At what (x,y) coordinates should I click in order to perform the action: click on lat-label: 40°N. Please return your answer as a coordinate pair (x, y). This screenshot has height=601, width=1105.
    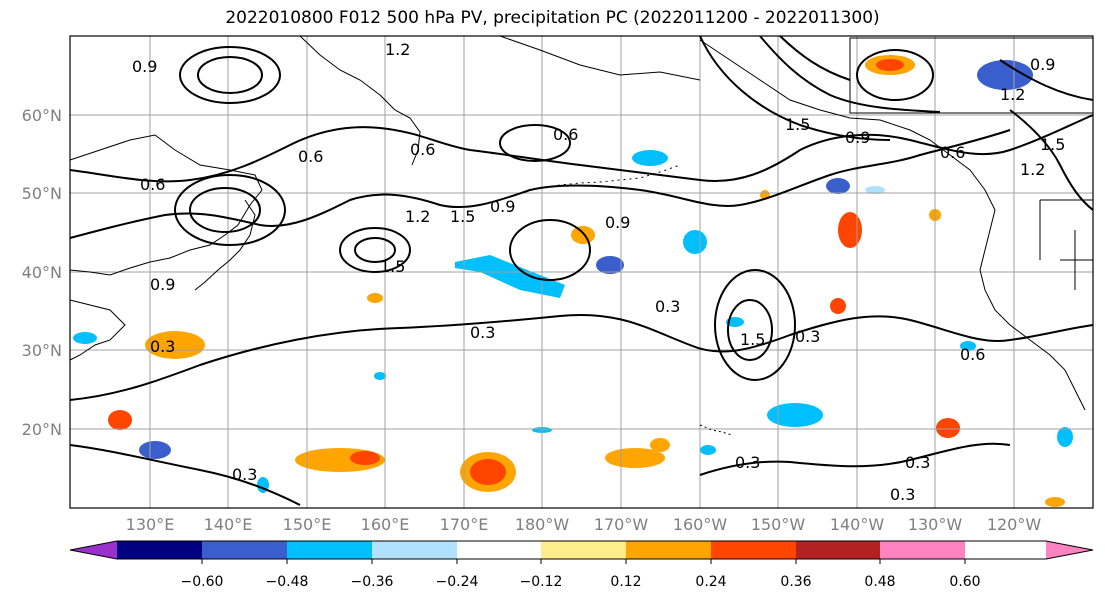
    Looking at the image, I should click on (42, 272).